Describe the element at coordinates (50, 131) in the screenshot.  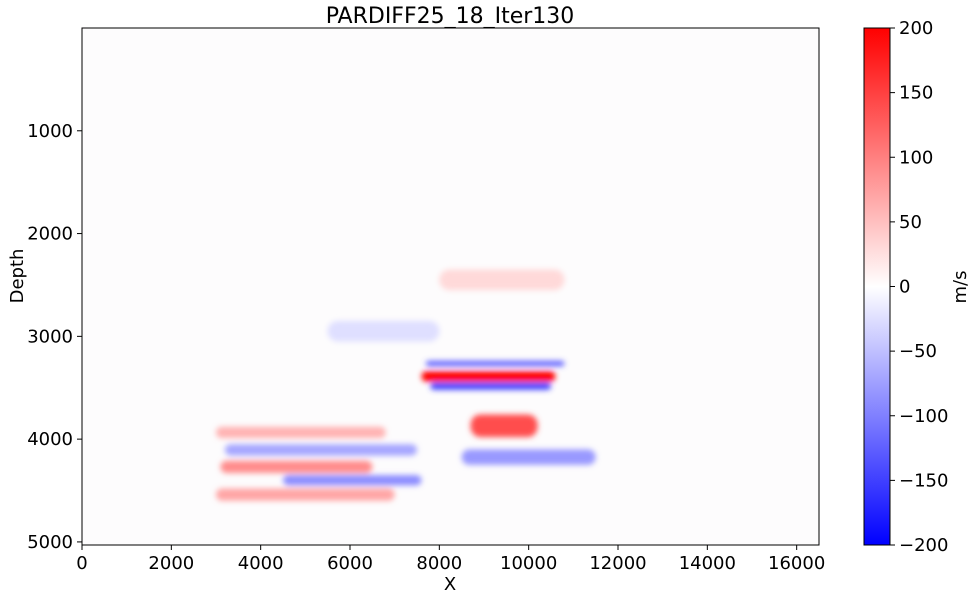
I see `y-tick-label: 1000` at that location.